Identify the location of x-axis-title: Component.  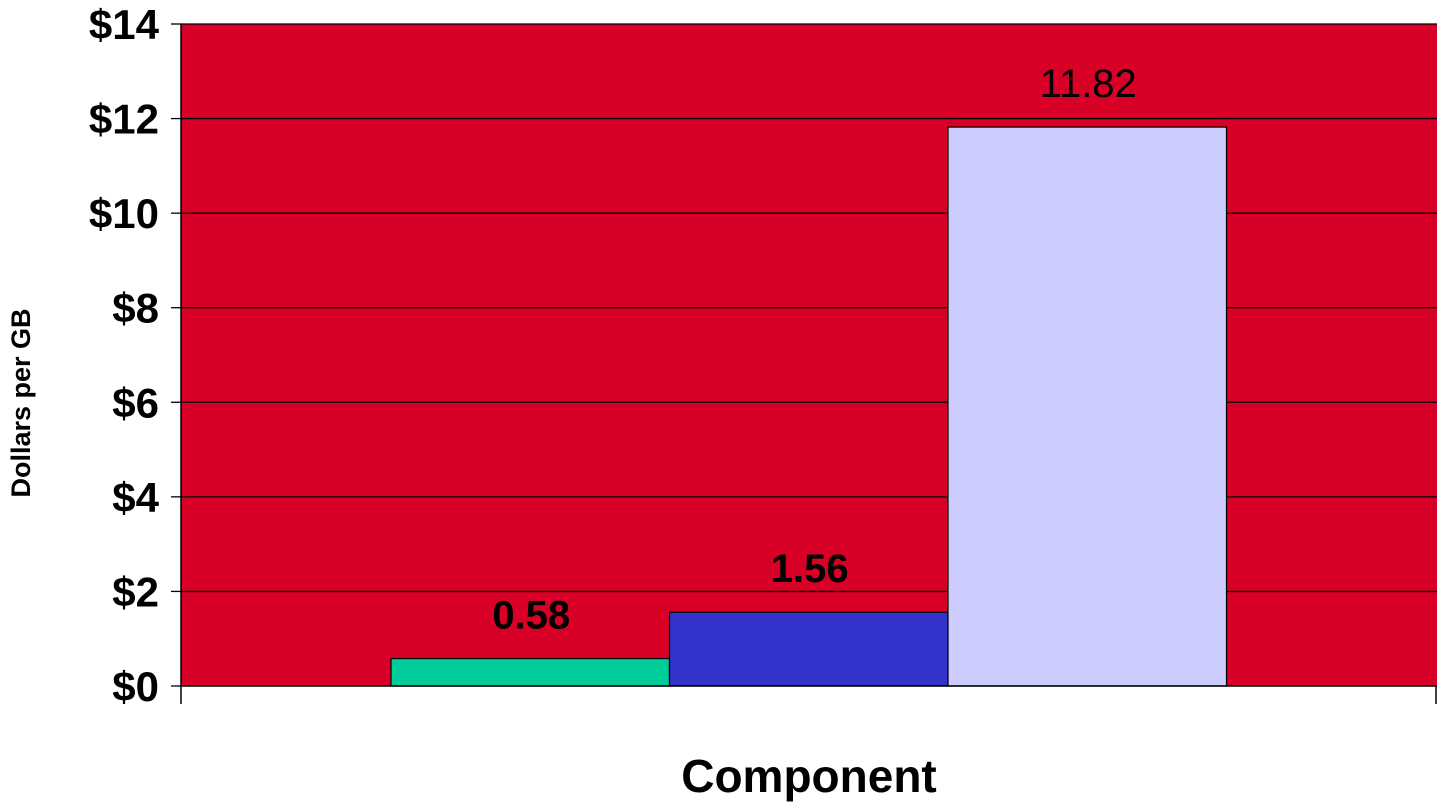
(809, 776).